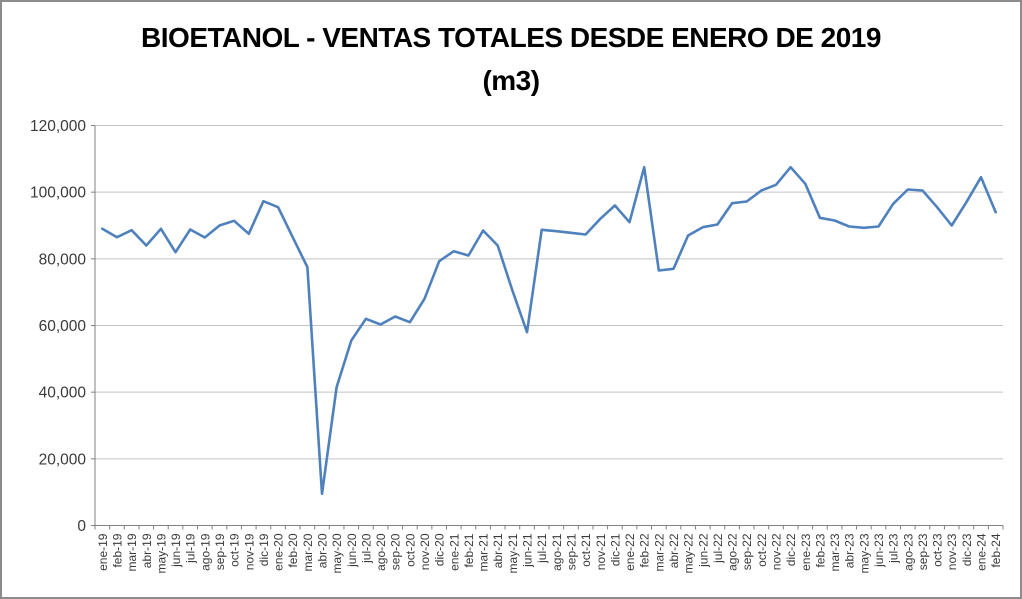 The width and height of the screenshot is (1022, 599). What do you see at coordinates (557, 552) in the screenshot?
I see `x-axis-label: ago-21` at bounding box center [557, 552].